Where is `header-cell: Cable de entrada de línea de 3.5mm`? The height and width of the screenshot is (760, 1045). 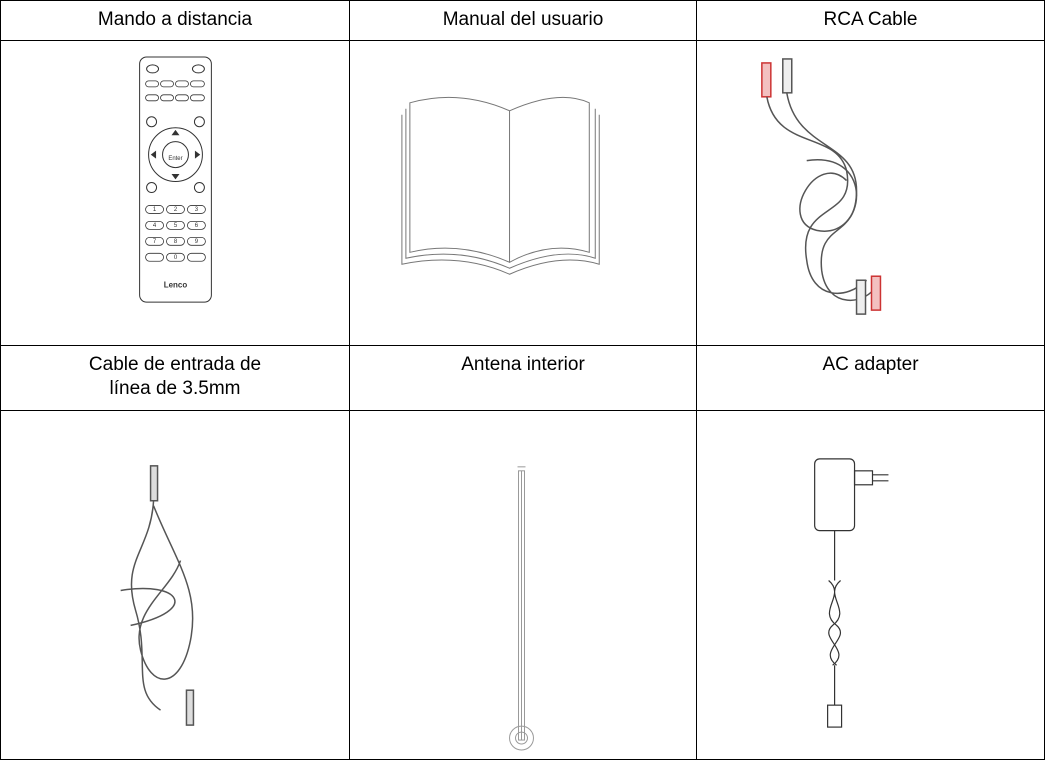 header-cell: Cable de entrada de línea de 3.5mm is located at coordinates (175, 378).